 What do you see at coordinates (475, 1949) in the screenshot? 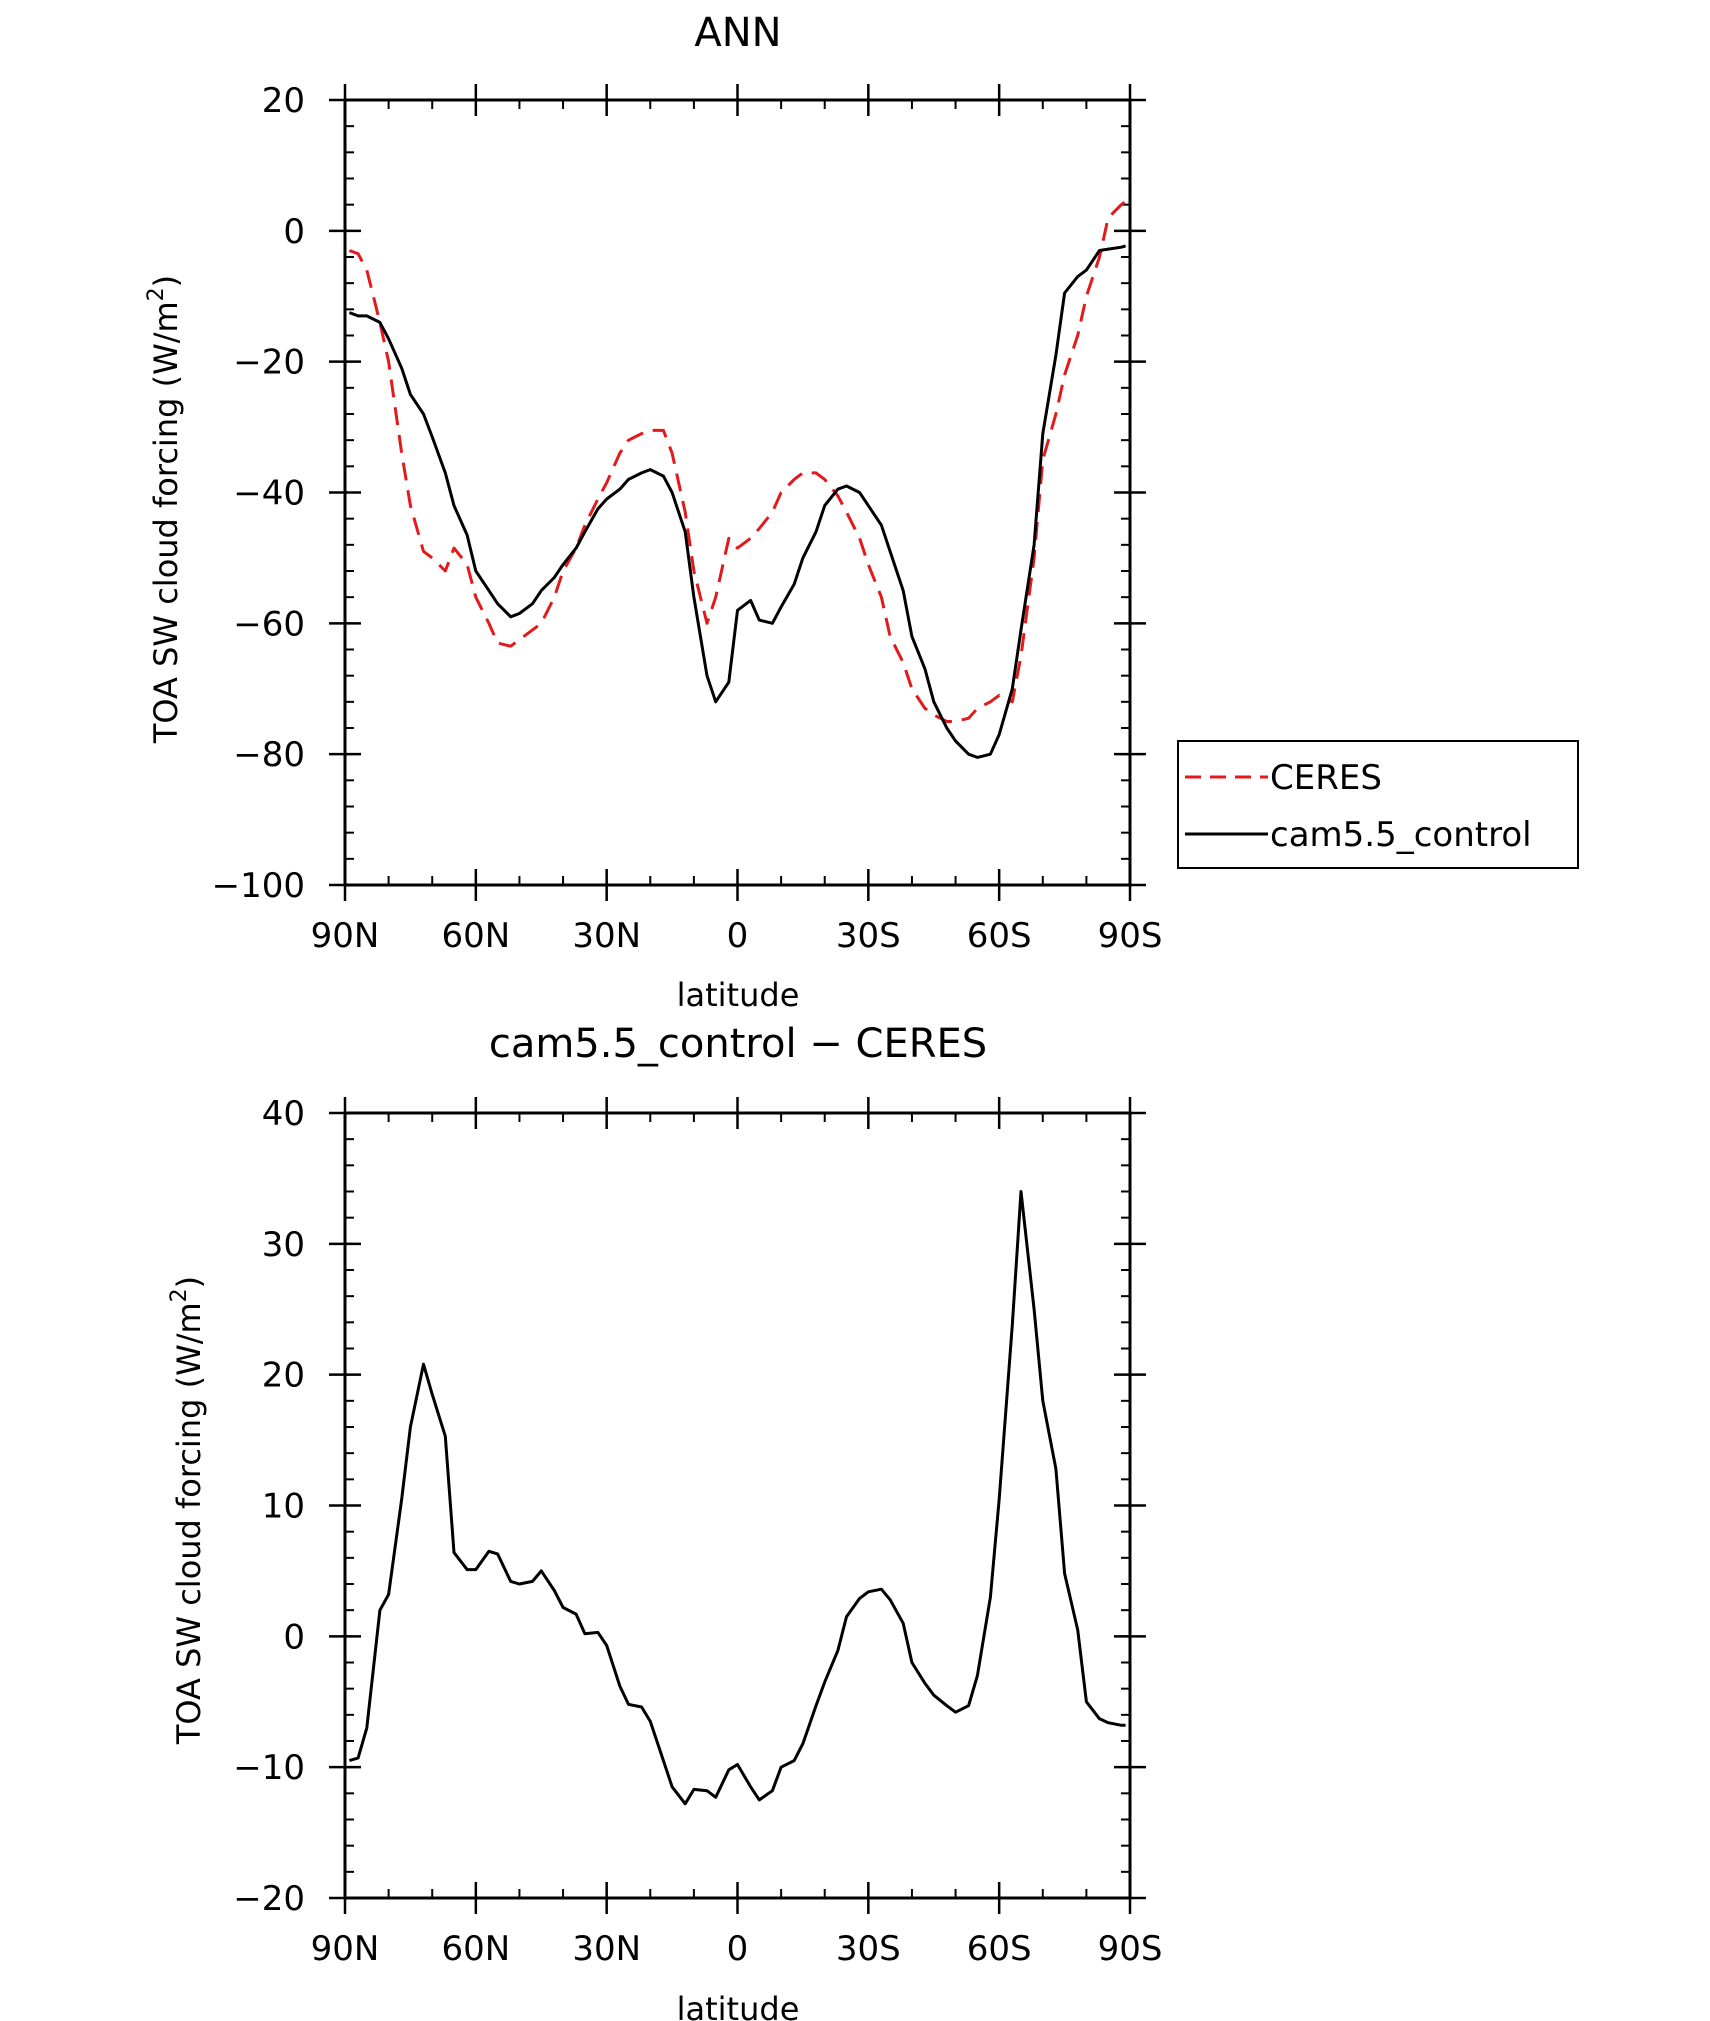
I see `bottom-x-tick-label: 60N` at bounding box center [475, 1949].